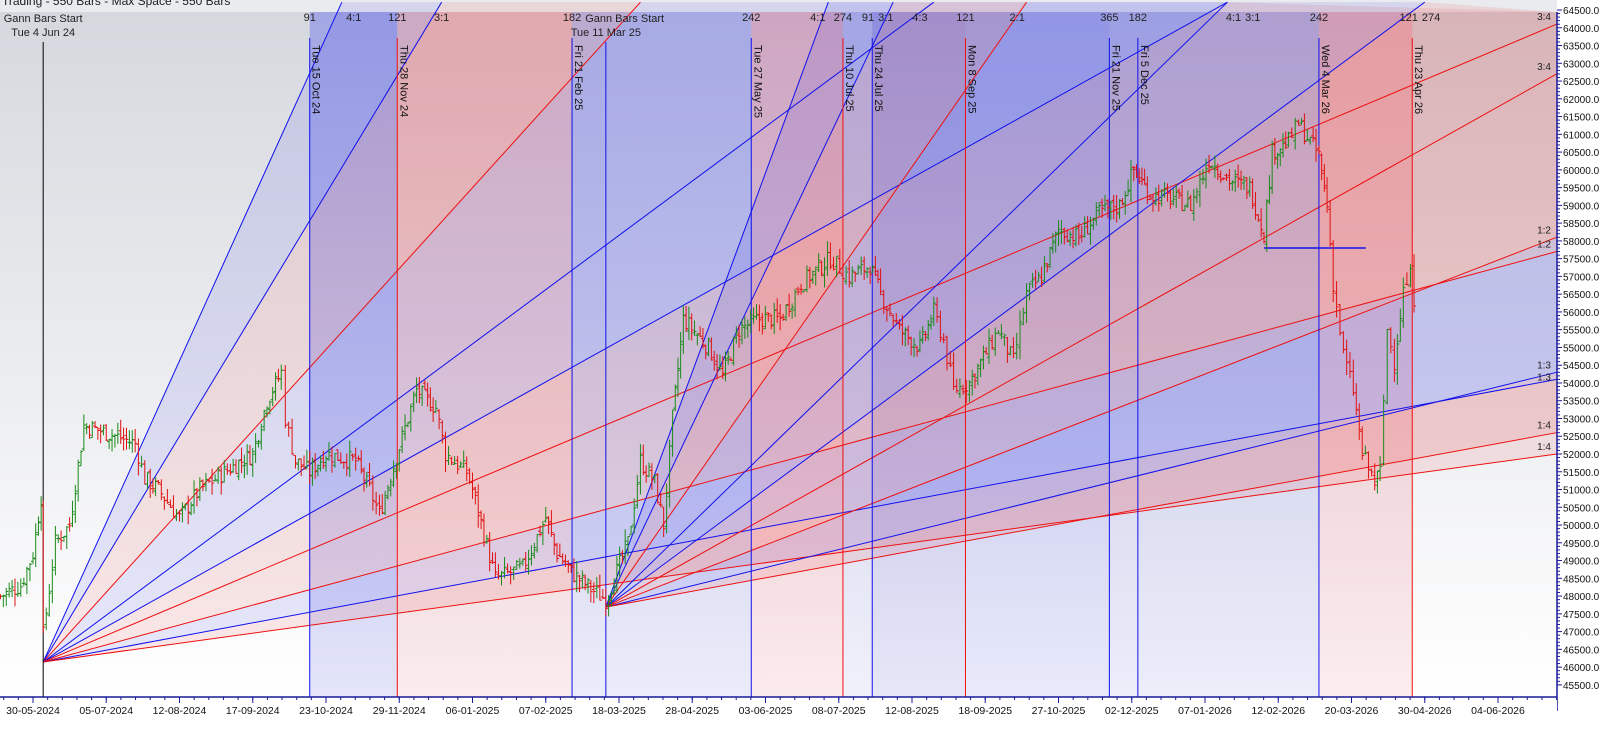  Describe the element at coordinates (1425, 711) in the screenshot. I see `date-tick-label: 30-04-2026` at that location.